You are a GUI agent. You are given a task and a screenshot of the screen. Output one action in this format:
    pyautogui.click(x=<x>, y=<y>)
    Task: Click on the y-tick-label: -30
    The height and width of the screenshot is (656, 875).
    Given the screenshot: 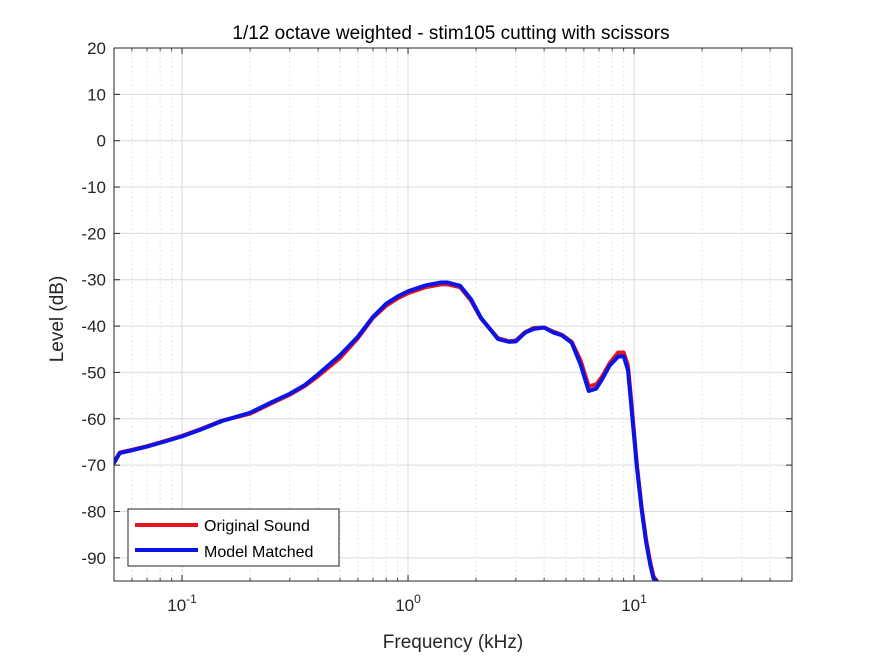 What is the action you would take?
    pyautogui.click(x=93, y=280)
    